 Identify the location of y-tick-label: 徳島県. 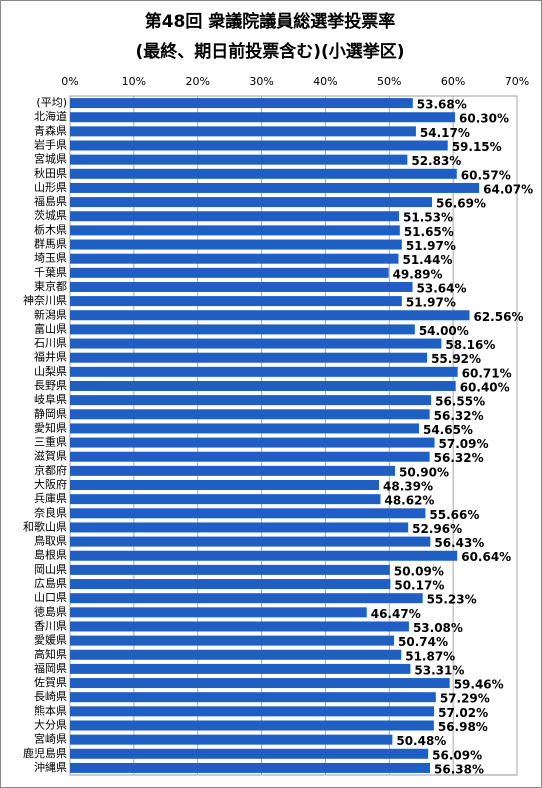
(50, 611).